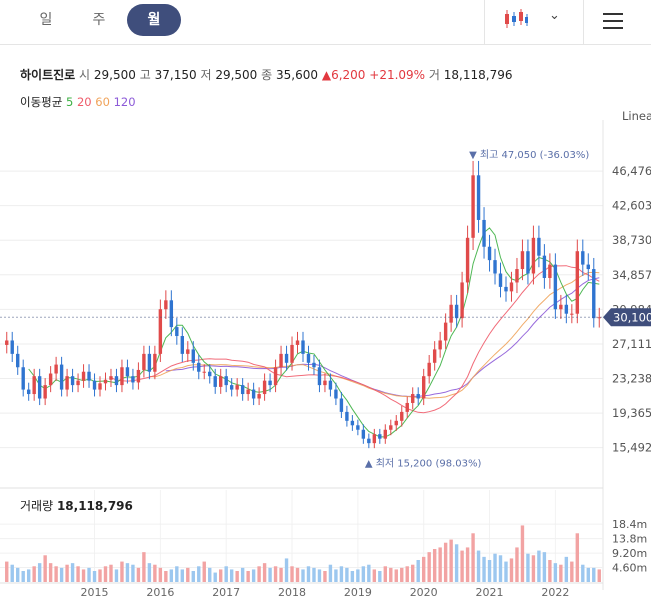 The height and width of the screenshot is (604, 651). Describe the element at coordinates (613, 23) in the screenshot. I see `menu-icon` at that location.